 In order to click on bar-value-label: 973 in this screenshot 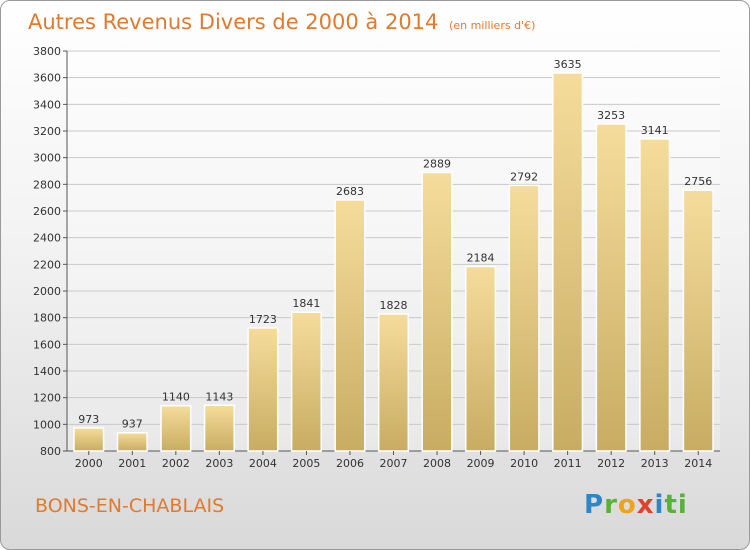, I will do `click(88, 419)`.